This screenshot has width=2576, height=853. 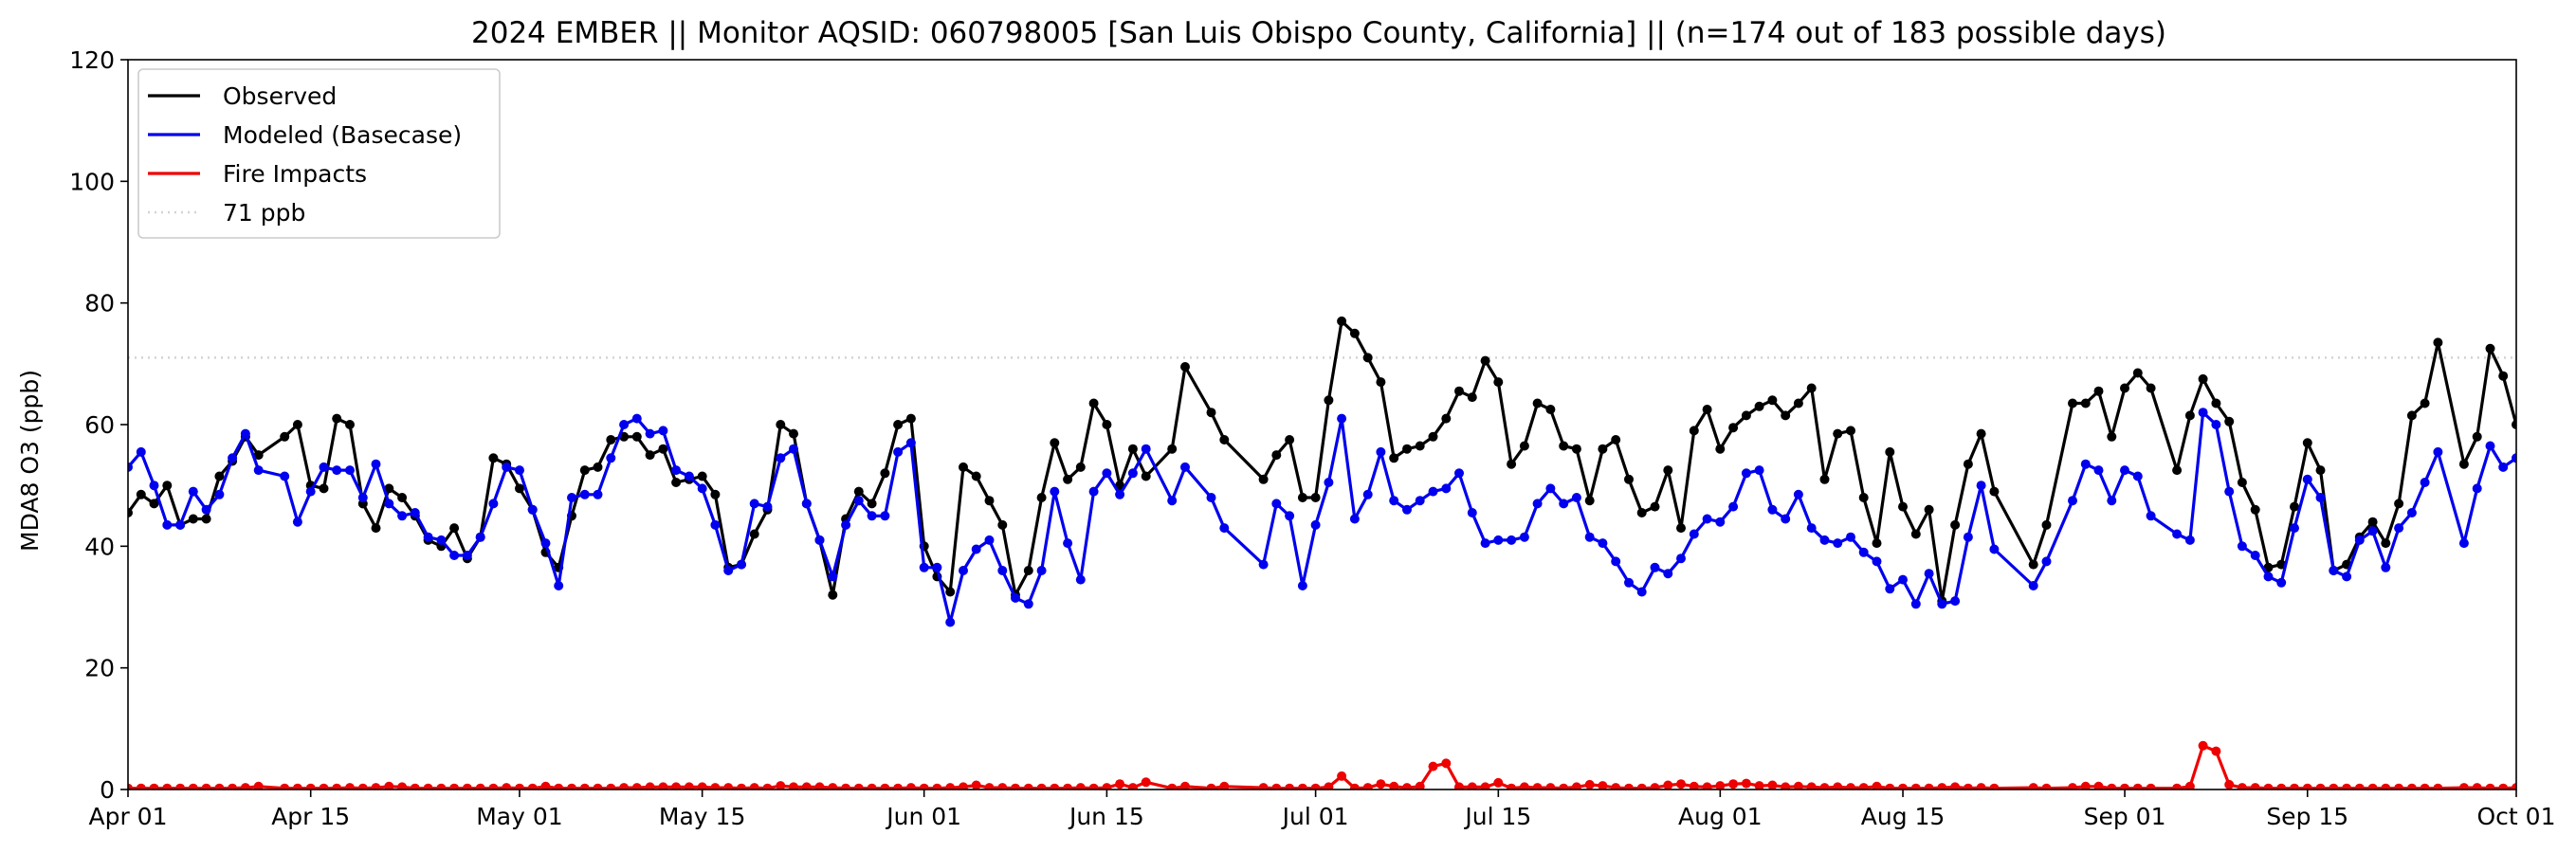 What do you see at coordinates (1720, 816) in the screenshot?
I see `x-tick-label: Aug 01` at bounding box center [1720, 816].